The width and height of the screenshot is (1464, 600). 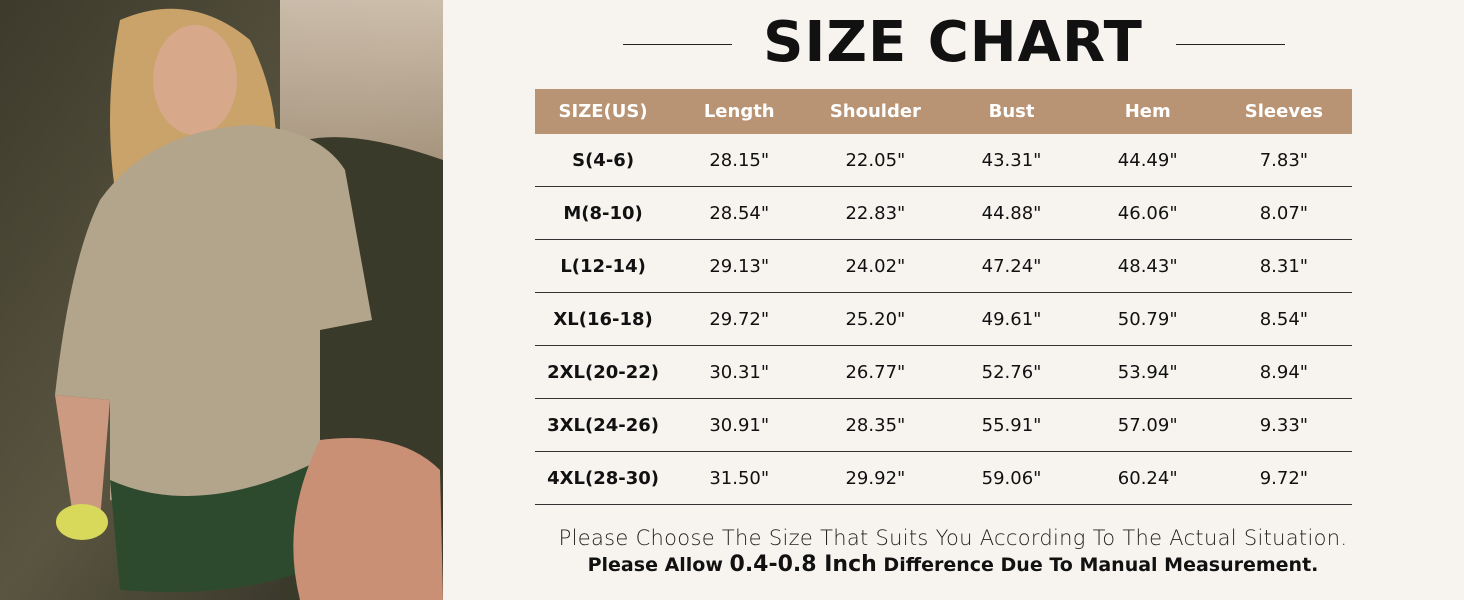 What do you see at coordinates (658, 565) in the screenshot?
I see `note-text: Please Allow` at bounding box center [658, 565].